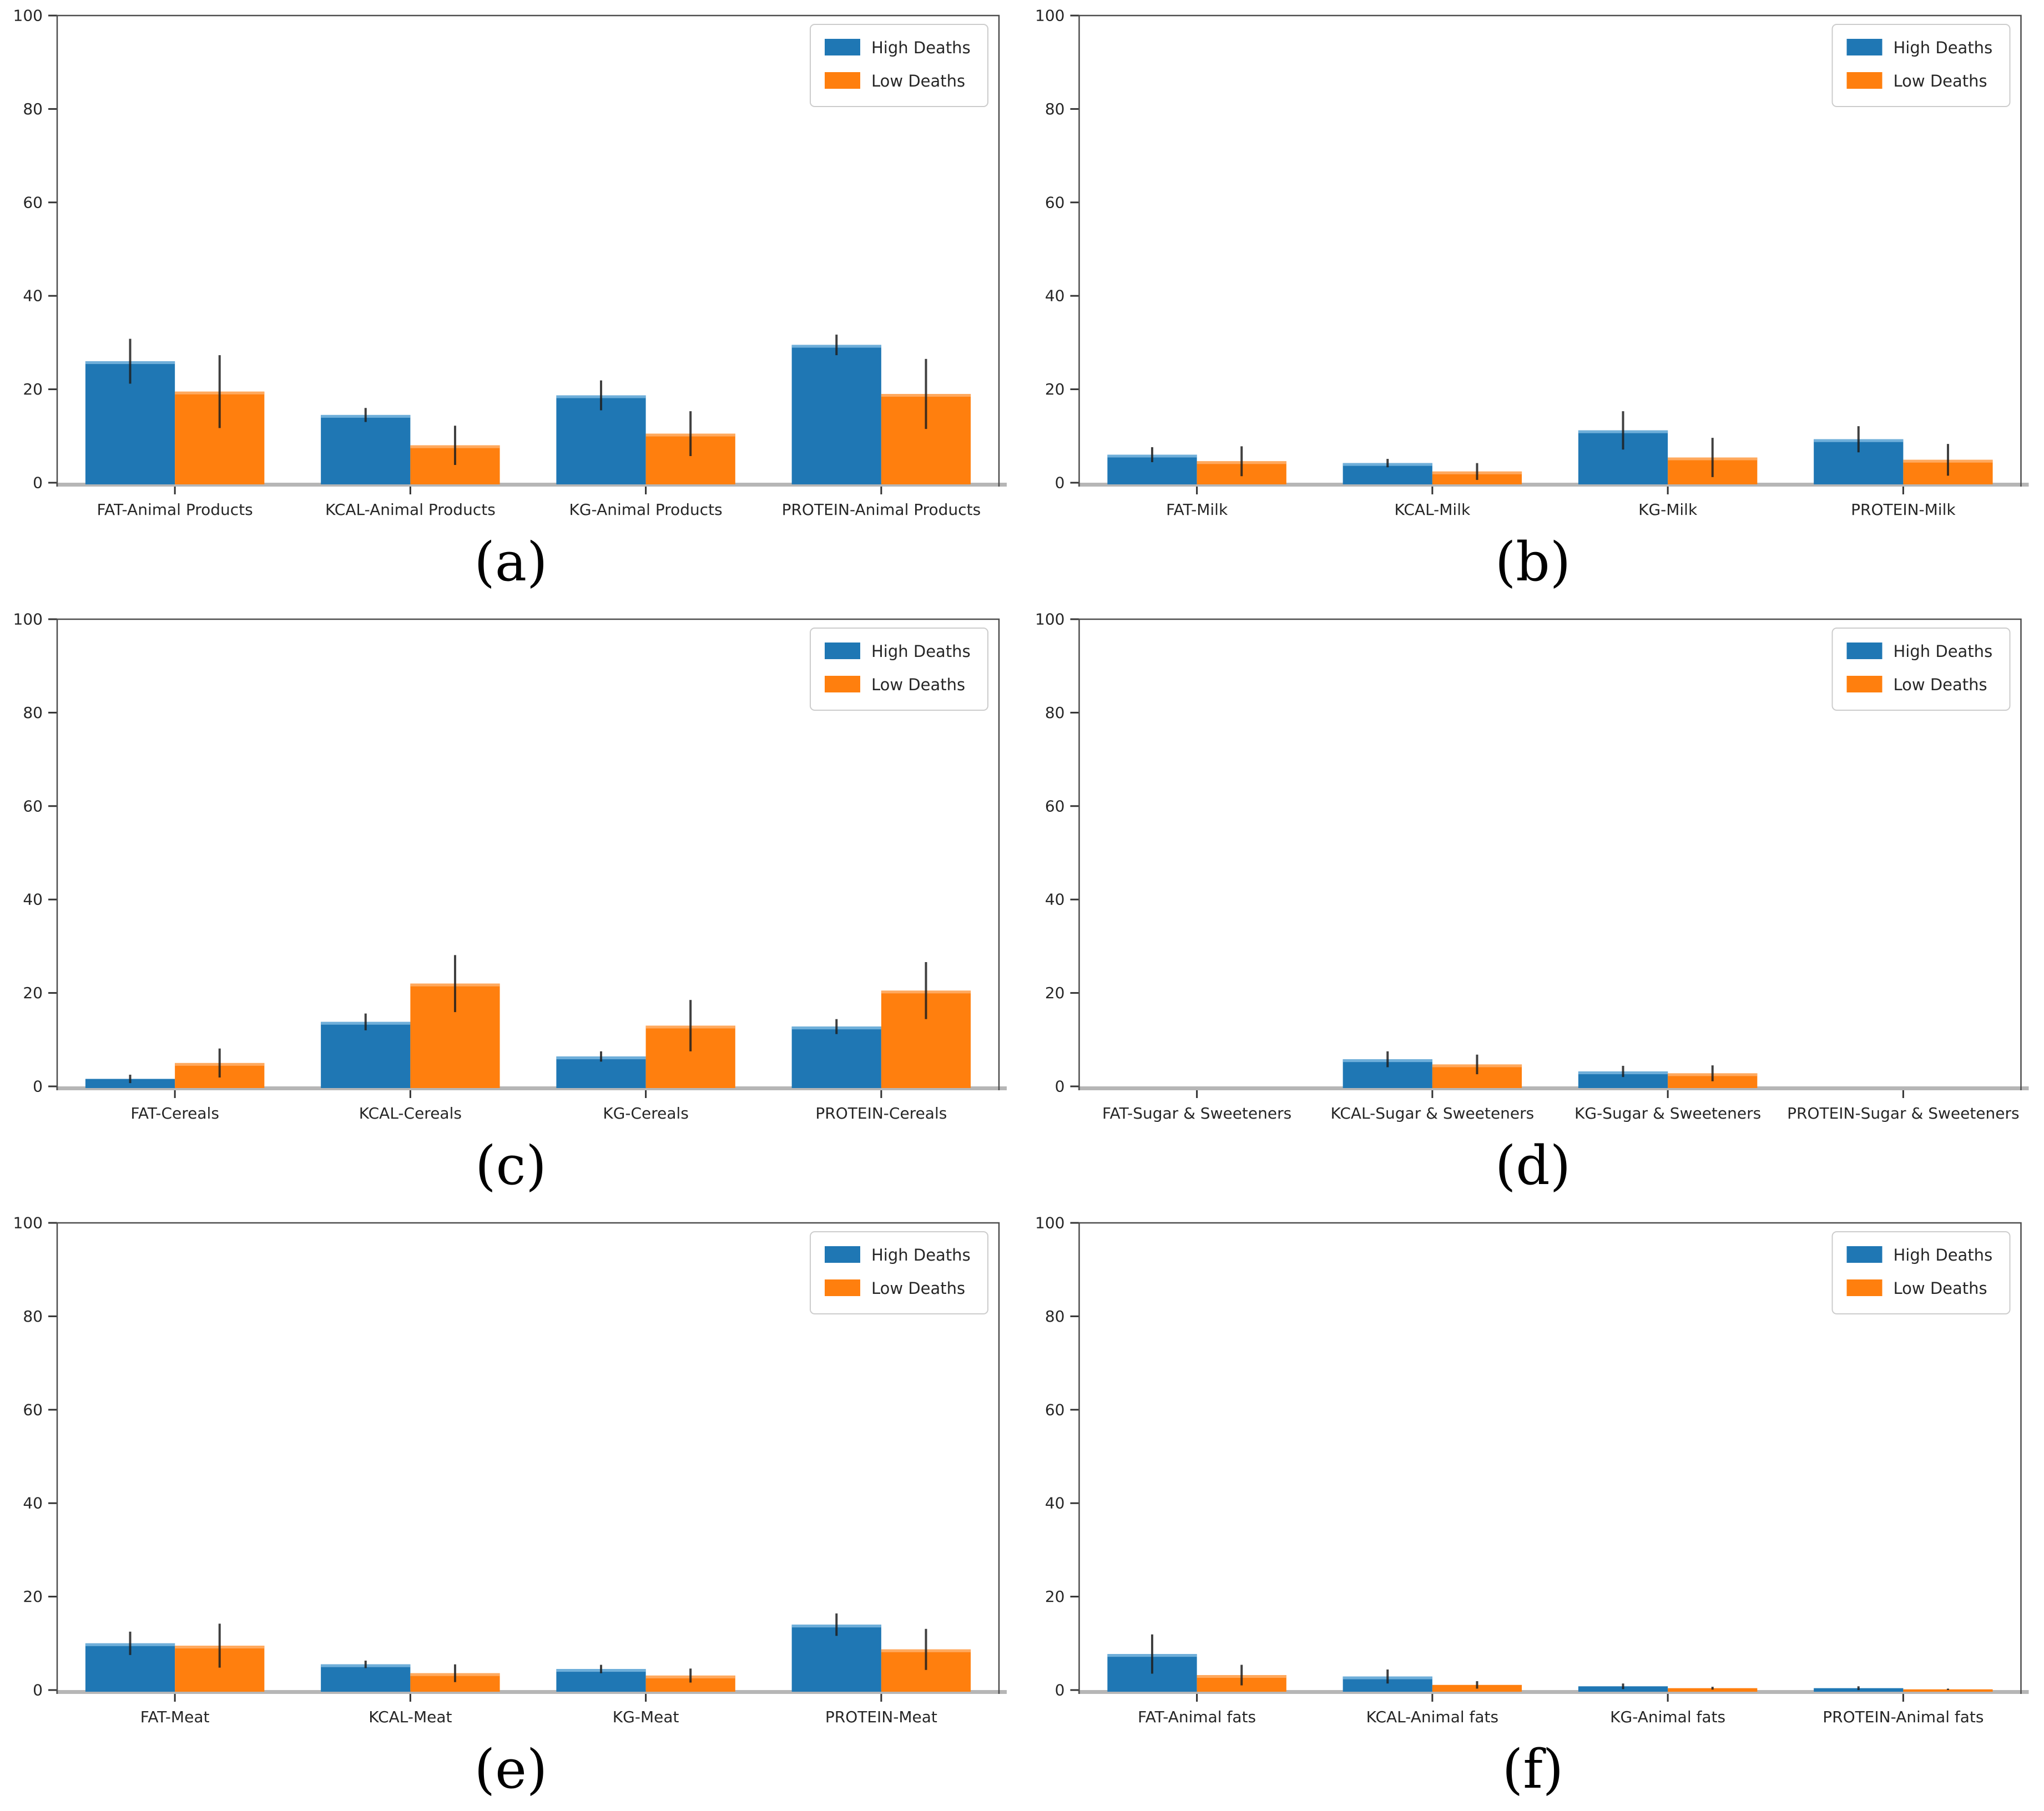  What do you see at coordinates (1533, 1769) in the screenshot?
I see `caption-f: (f)` at bounding box center [1533, 1769].